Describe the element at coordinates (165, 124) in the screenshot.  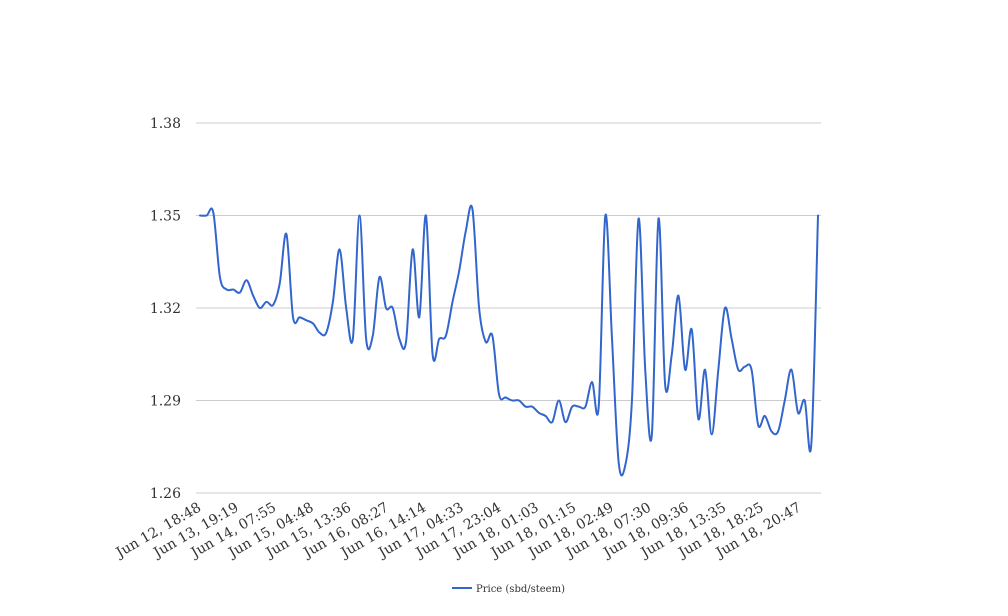
I see `y-tick-label: 1.38` at that location.